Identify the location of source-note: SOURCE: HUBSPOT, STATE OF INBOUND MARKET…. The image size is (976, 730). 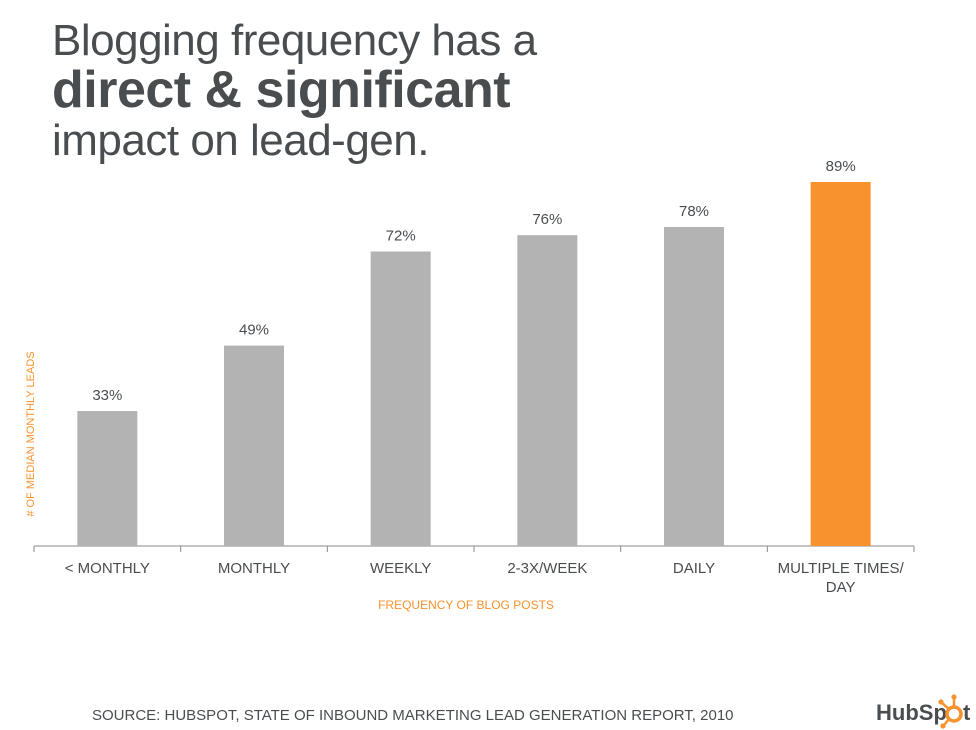
(413, 715).